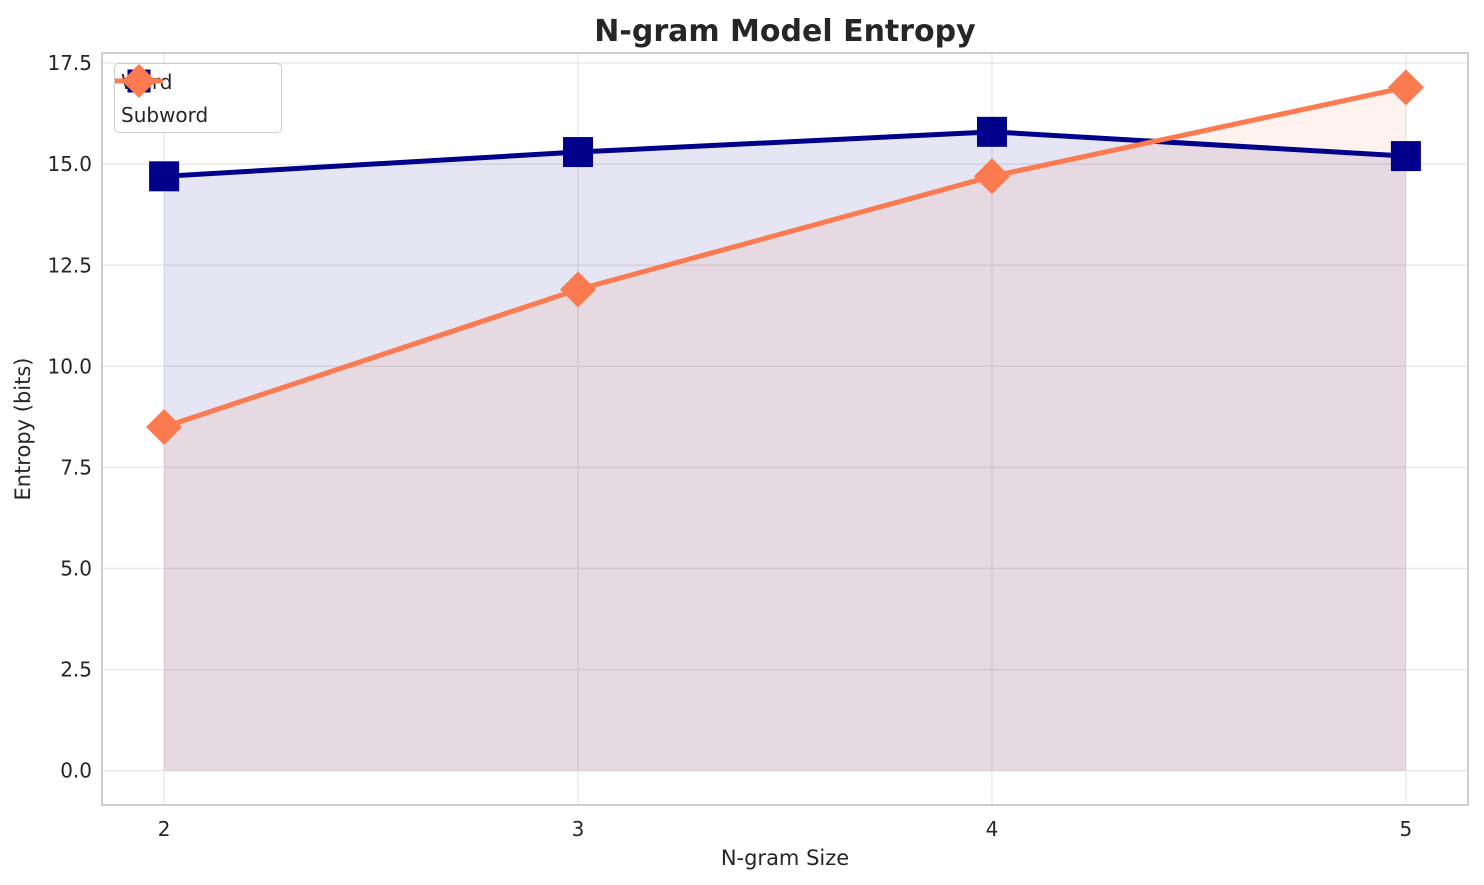 This screenshot has width=1484, height=885. Describe the element at coordinates (785, 858) in the screenshot. I see `x-axis-label: N-gram Size` at that location.